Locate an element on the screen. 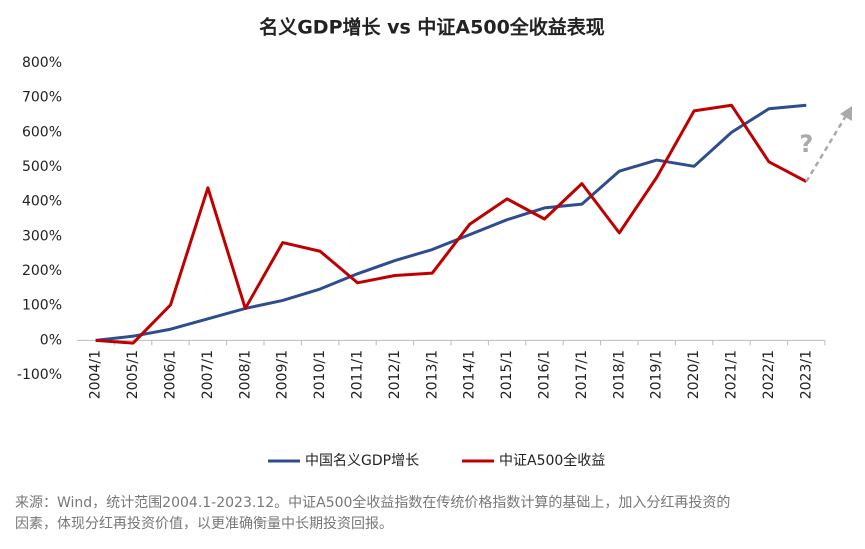 Image resolution: width=865 pixels, height=549 pixels. arrow-head is located at coordinates (846, 113).